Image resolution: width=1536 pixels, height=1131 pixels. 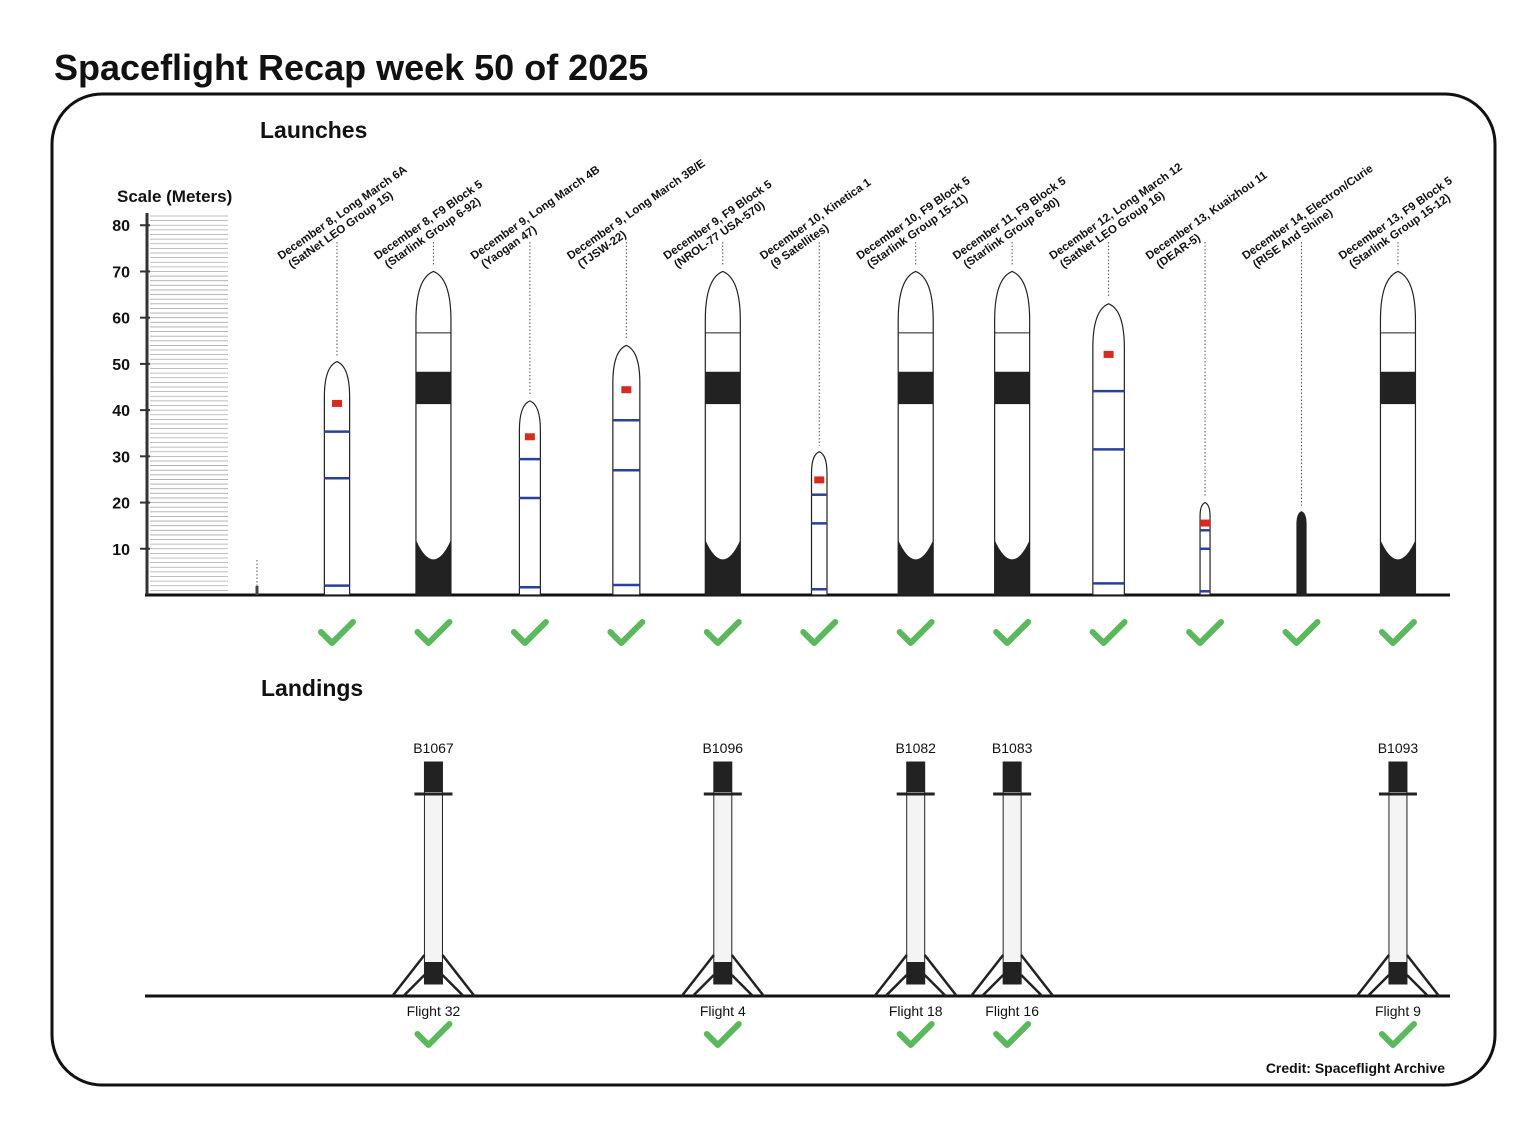 I want to click on y-tick-label: 20, so click(x=121, y=504).